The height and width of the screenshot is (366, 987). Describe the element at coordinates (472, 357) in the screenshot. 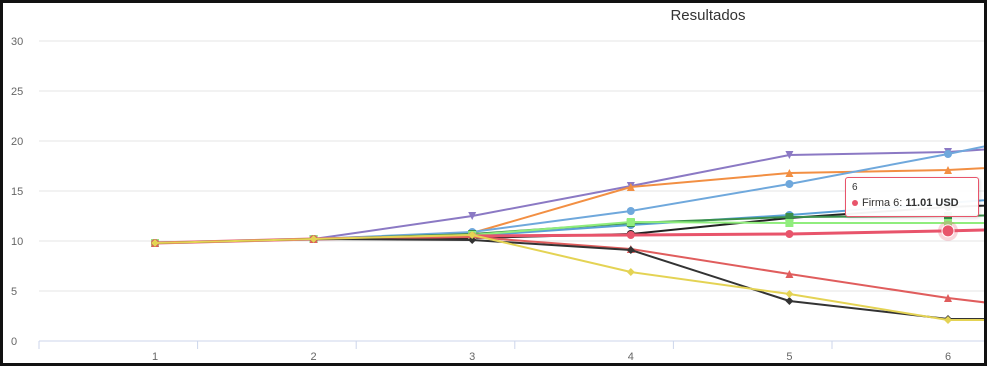

I see `x-tick-label: 3` at that location.